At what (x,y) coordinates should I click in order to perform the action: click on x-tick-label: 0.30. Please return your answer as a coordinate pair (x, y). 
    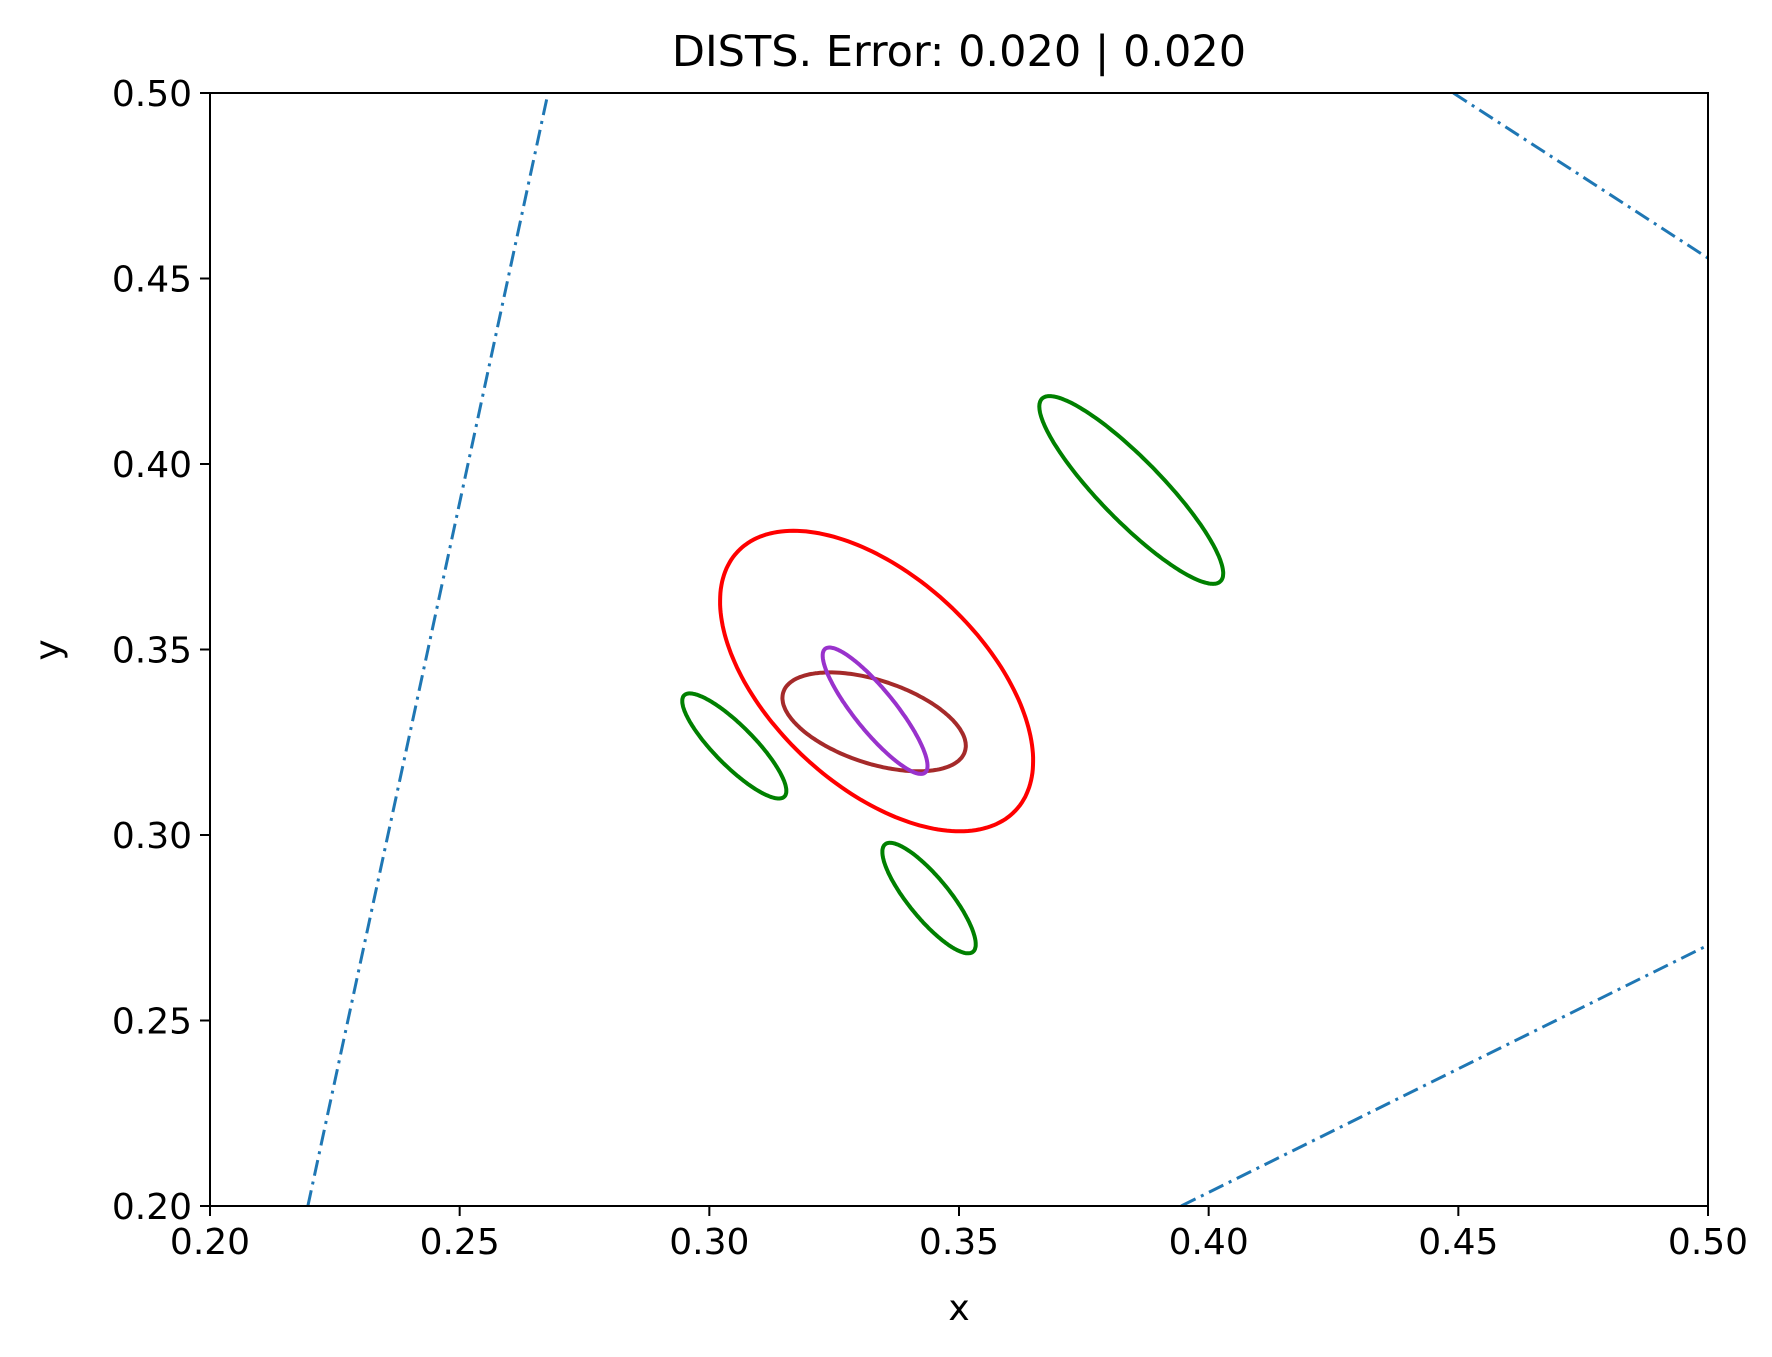
    Looking at the image, I should click on (709, 1242).